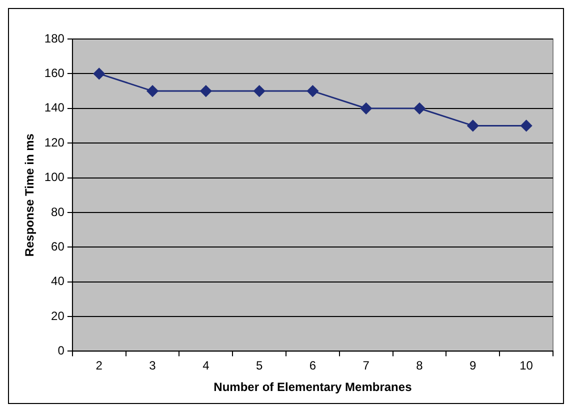  What do you see at coordinates (527, 365) in the screenshot?
I see `x-tick-label: 10` at bounding box center [527, 365].